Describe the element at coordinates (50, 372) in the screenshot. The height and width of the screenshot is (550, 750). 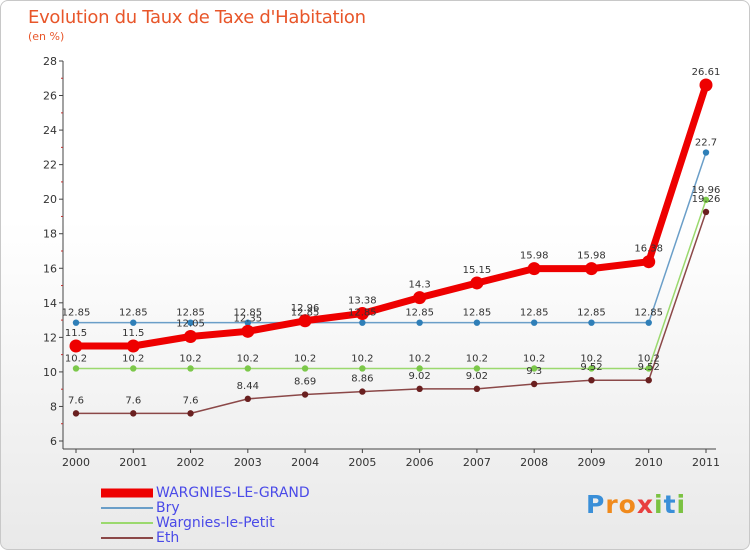
I see `y-tick-label: 10` at that location.